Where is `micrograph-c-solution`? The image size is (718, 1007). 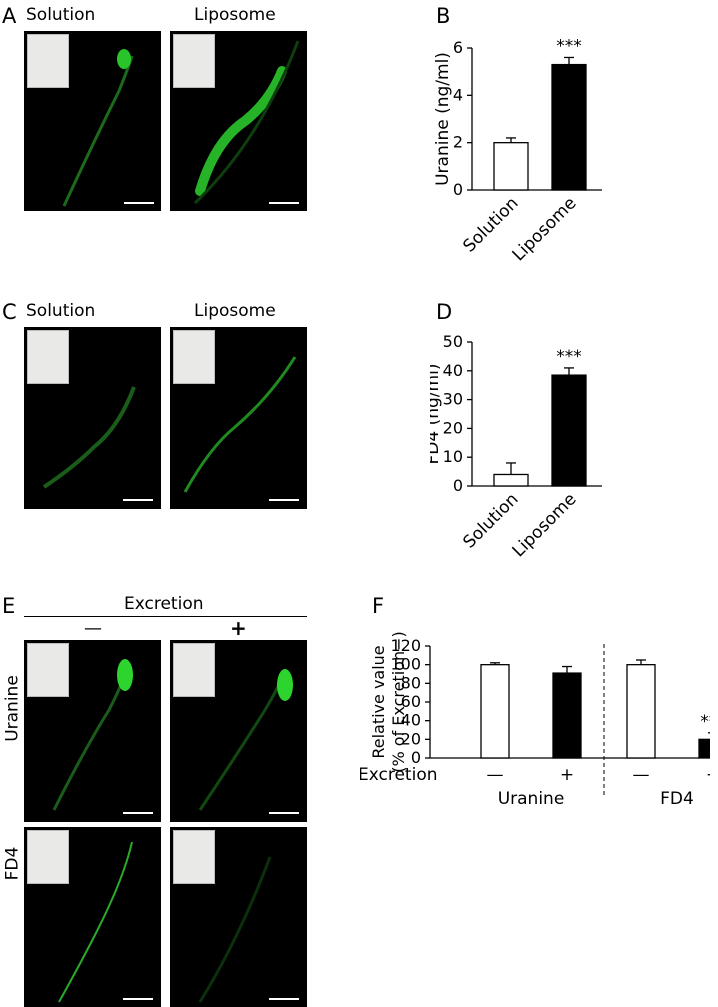
micrograph-c-solution is located at coordinates (92, 418).